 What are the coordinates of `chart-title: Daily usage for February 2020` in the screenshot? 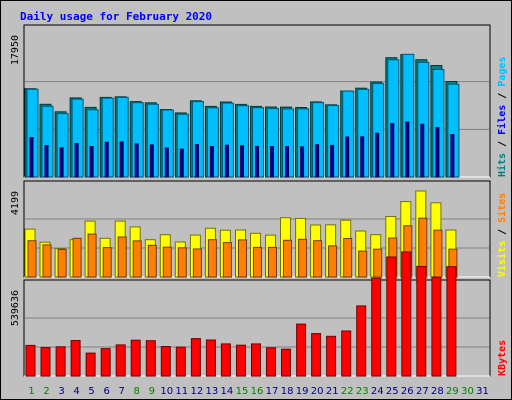 It's located at (116, 16).